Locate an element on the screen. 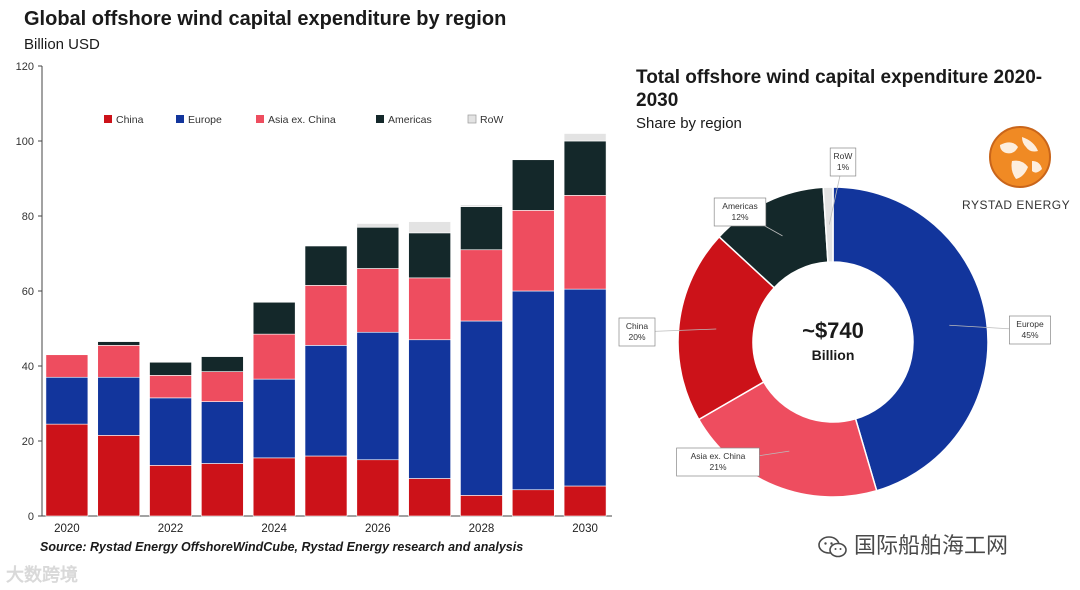  label-box-asia-ex-china is located at coordinates (718, 462).